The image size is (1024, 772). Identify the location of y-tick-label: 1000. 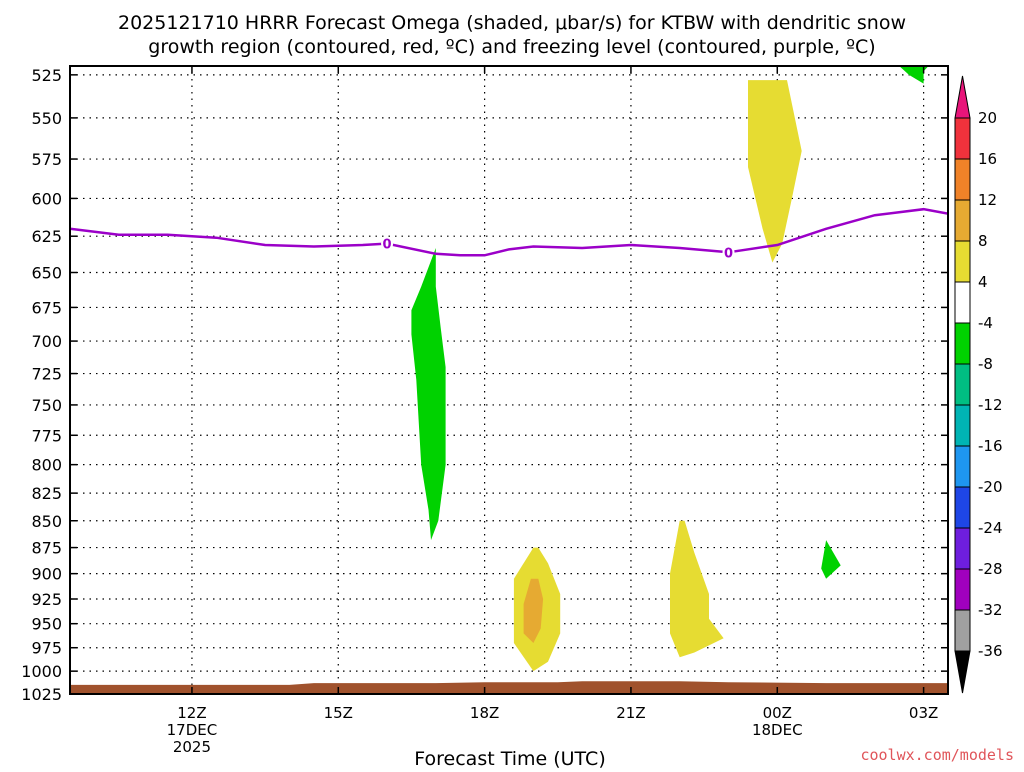
(41, 671).